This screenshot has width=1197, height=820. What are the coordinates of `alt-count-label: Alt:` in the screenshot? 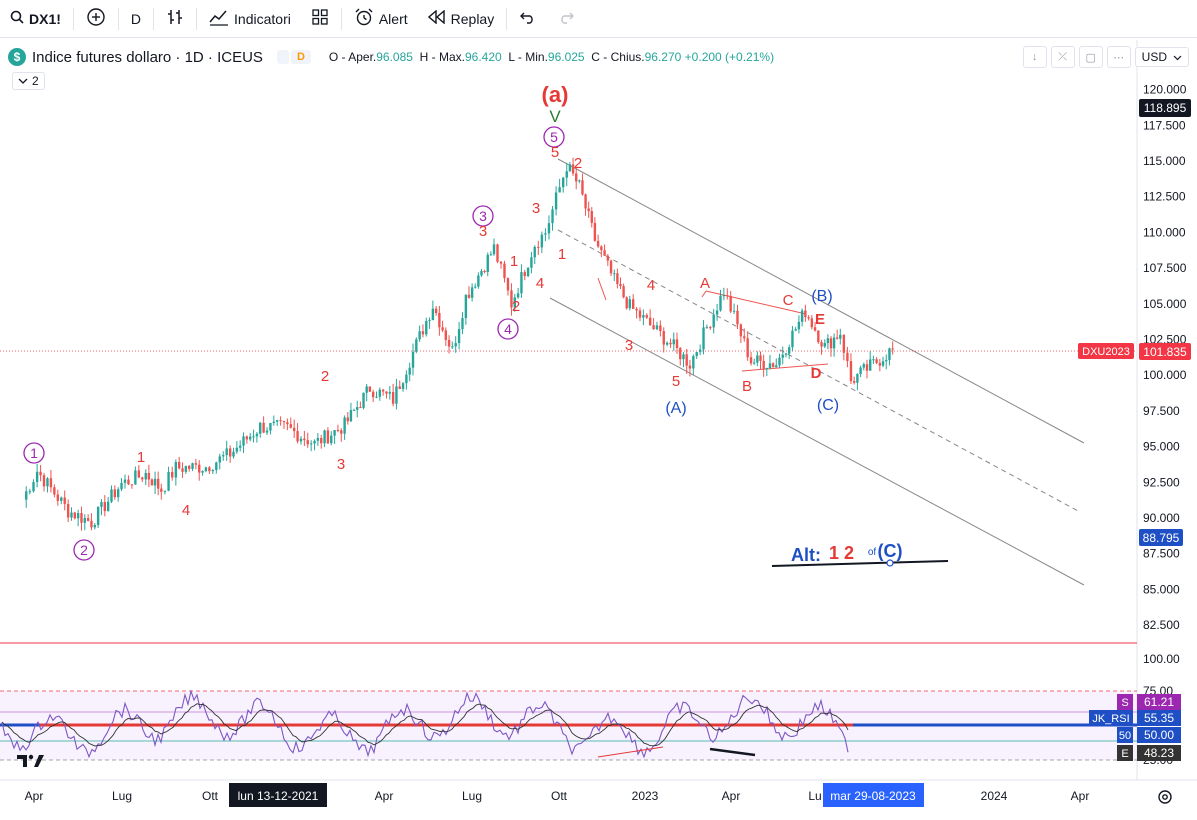 It's located at (806, 555).